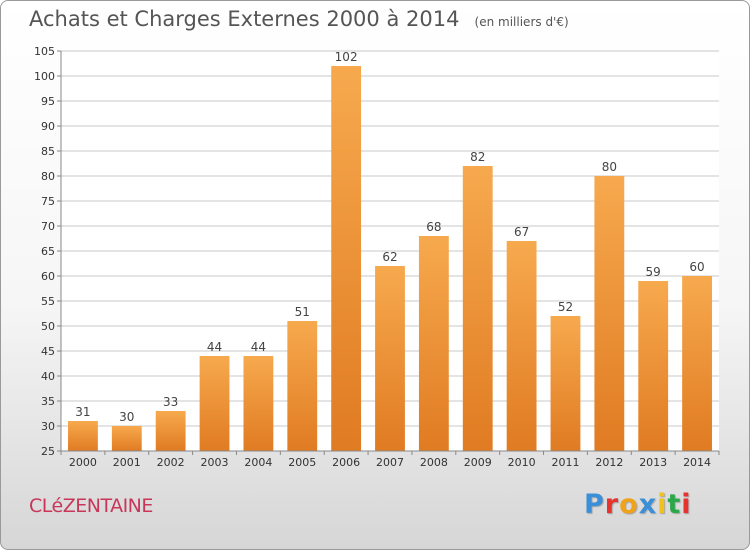 The image size is (750, 550). Describe the element at coordinates (48, 451) in the screenshot. I see `y-tick-label: 25` at that location.